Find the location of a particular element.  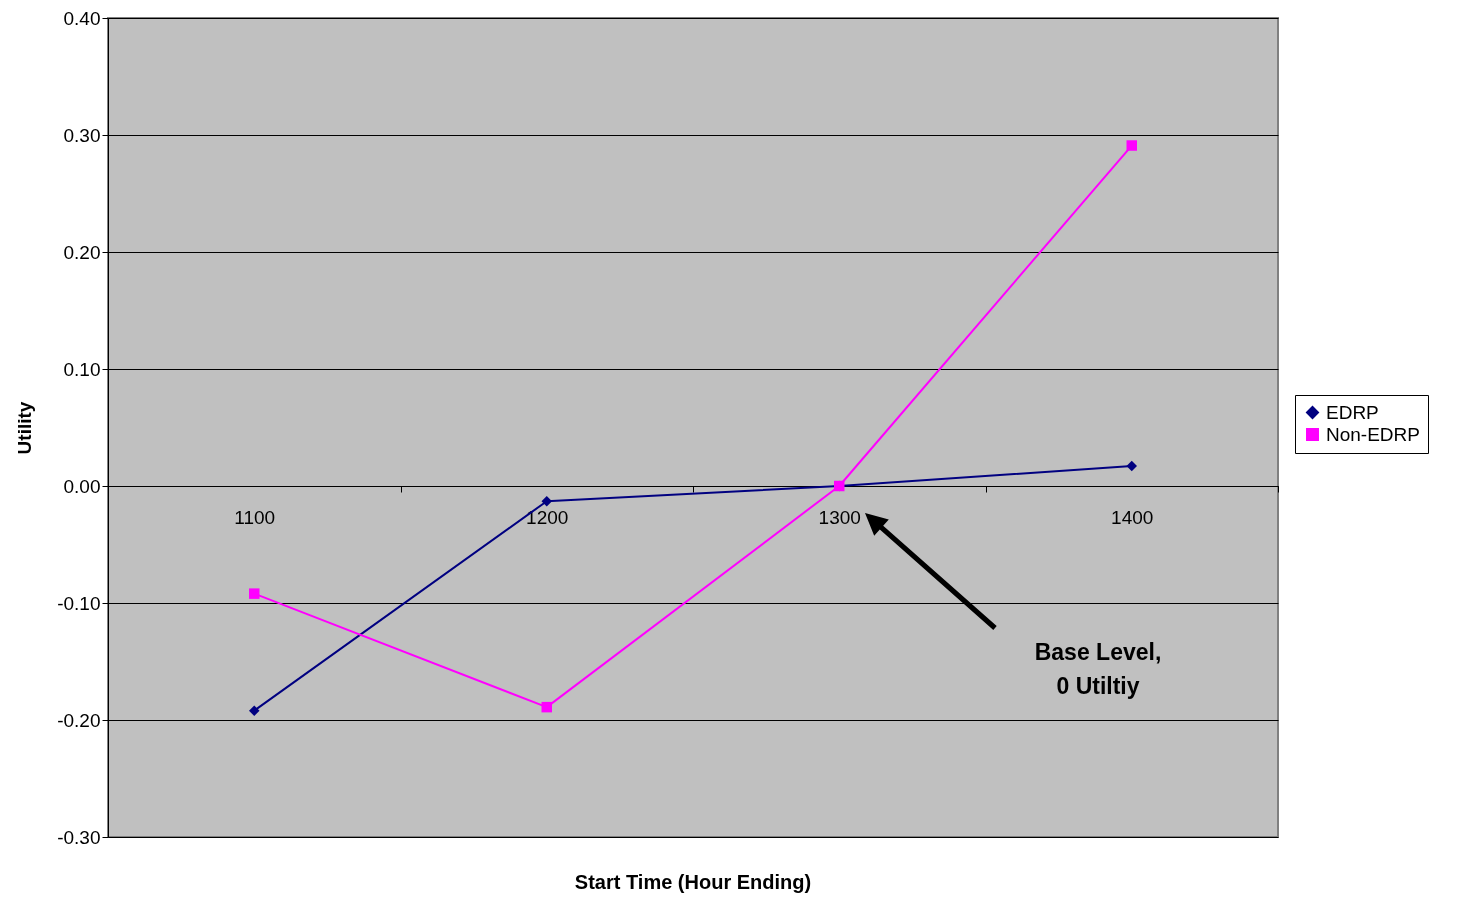

annotation: Base Level, 0 Utiltiy is located at coordinates (1098, 669).